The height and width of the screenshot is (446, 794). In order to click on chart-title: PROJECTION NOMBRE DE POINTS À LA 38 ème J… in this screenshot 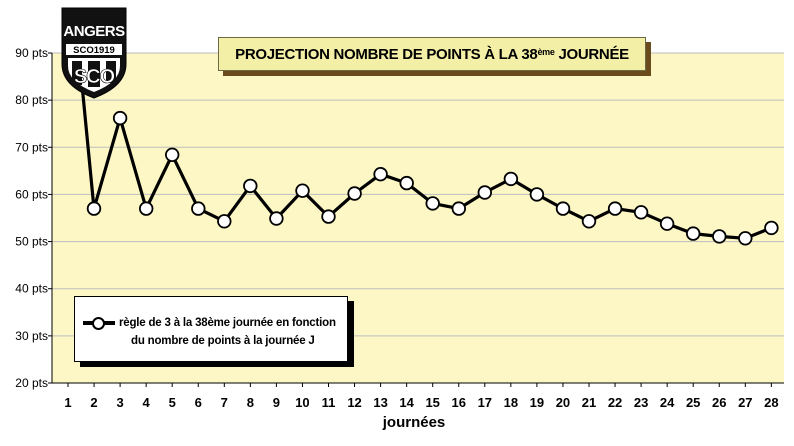, I will do `click(432, 54)`.